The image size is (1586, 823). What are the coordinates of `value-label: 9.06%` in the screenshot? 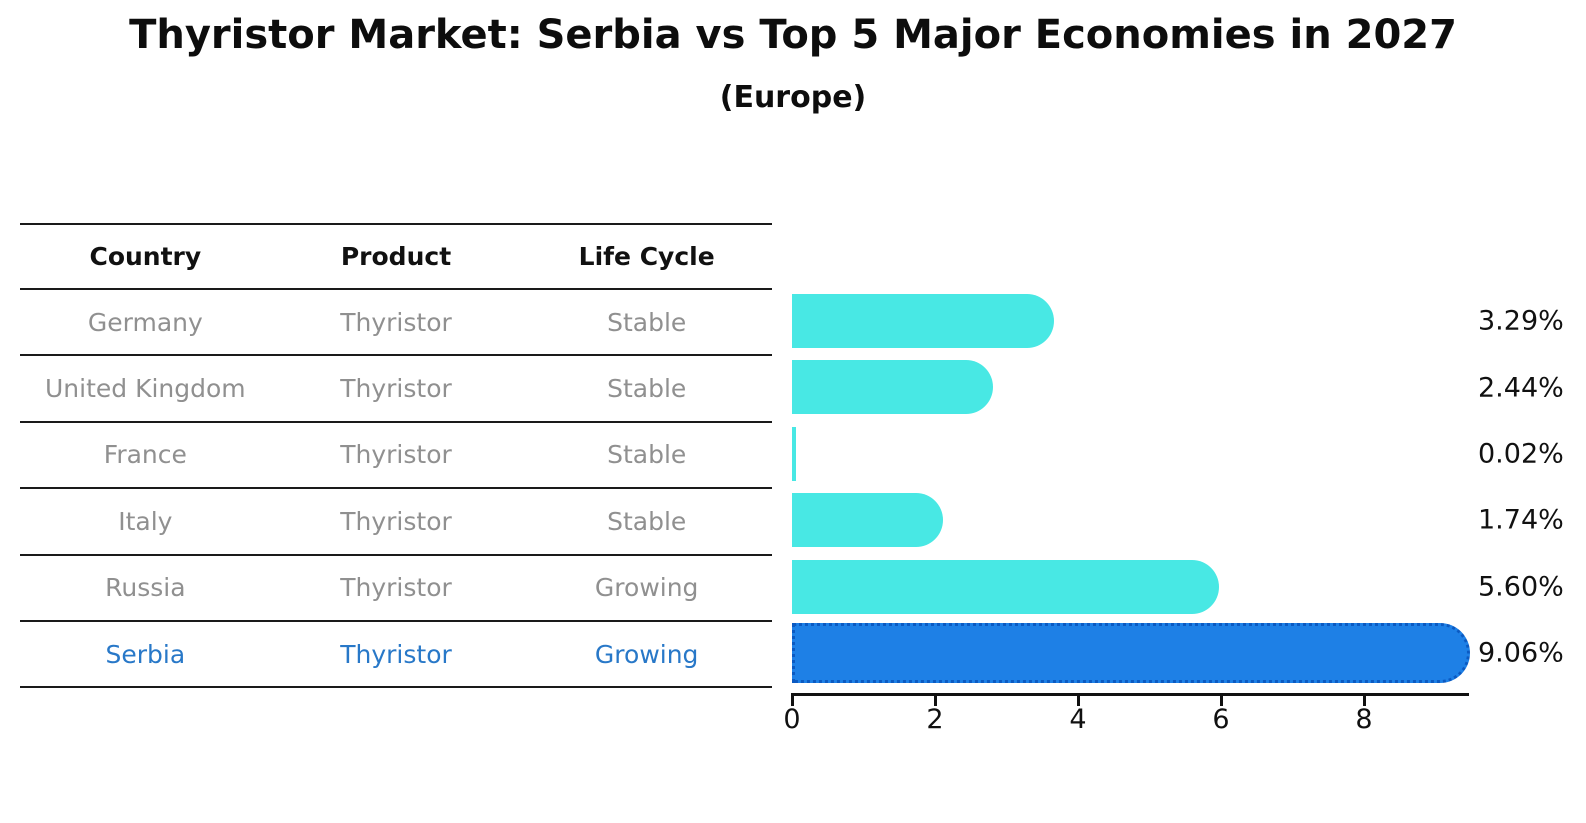 It's located at (1521, 653).